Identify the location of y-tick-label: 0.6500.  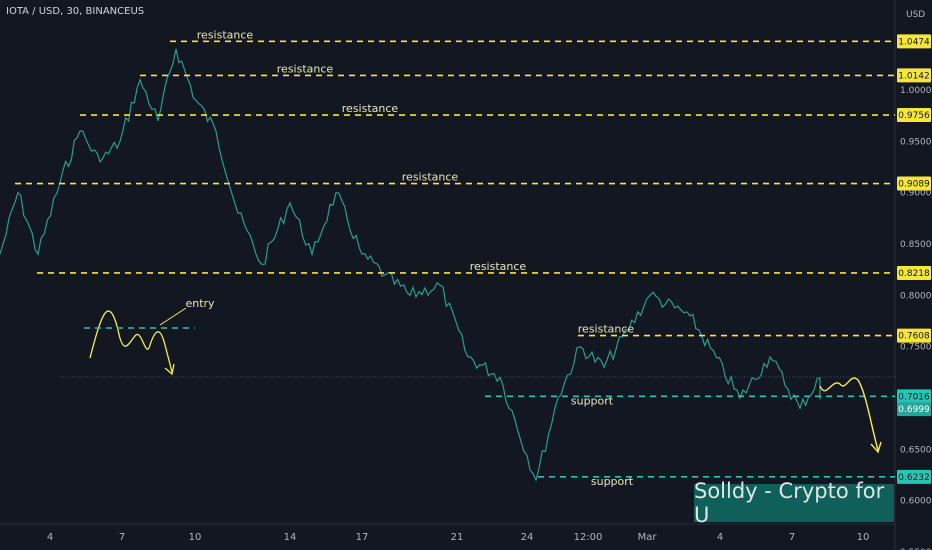
(916, 450).